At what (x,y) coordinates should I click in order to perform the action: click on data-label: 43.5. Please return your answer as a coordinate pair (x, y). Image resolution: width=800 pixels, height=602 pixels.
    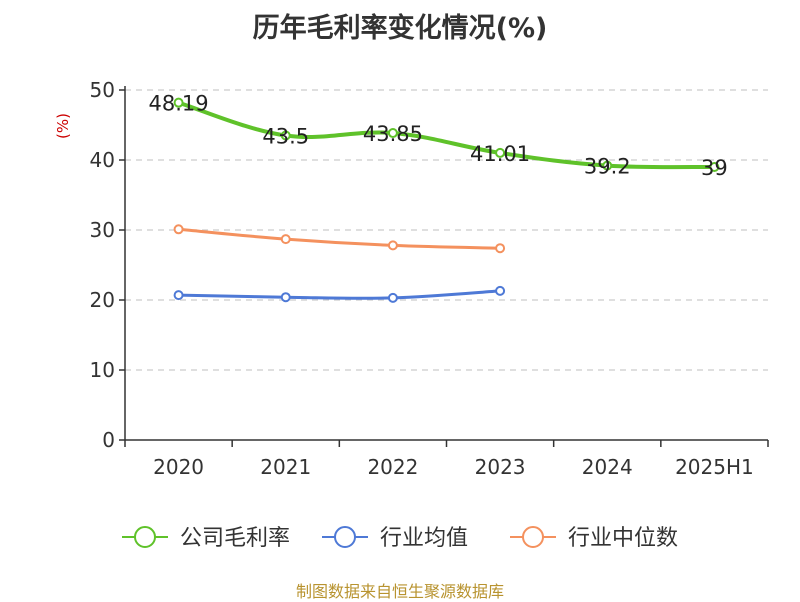
    Looking at the image, I should click on (285, 137).